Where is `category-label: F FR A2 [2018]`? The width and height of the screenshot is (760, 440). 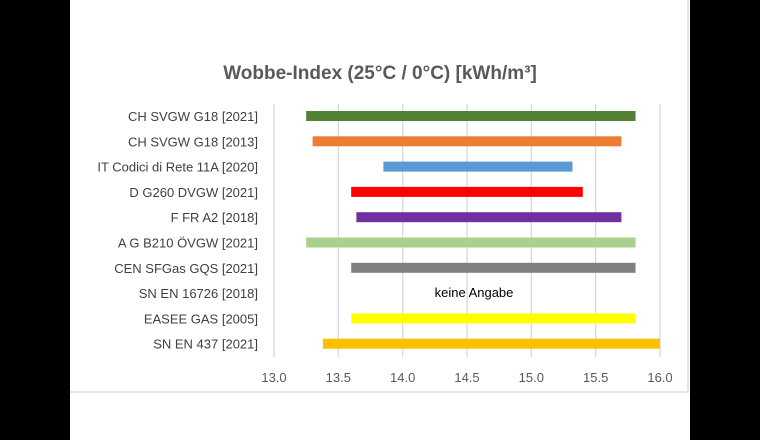
category-label: F FR A2 [2018] is located at coordinates (214, 217).